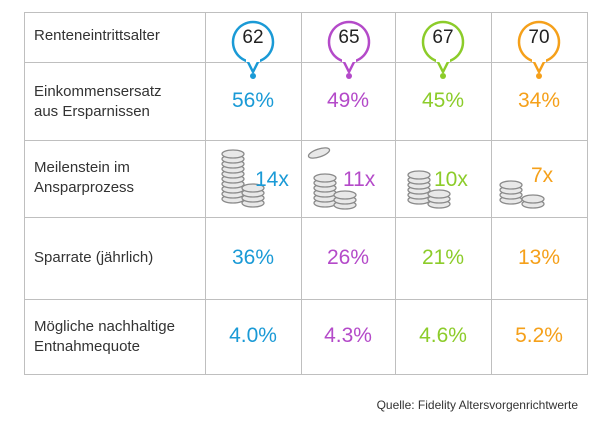 The height and width of the screenshot is (426, 600). Describe the element at coordinates (87, 346) in the screenshot. I see `label-line: Entnahmequote` at that location.